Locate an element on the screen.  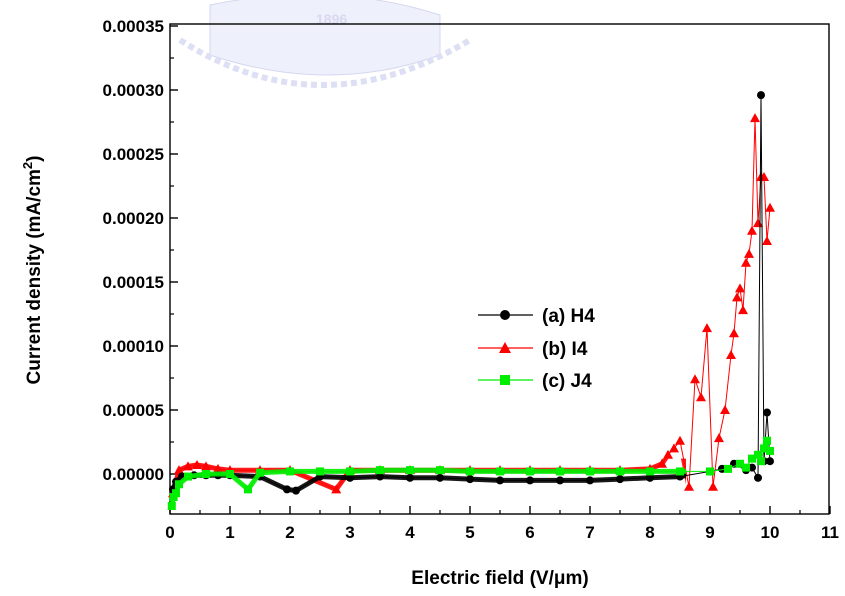
watermark-text: 1896 is located at coordinates (331, 19).